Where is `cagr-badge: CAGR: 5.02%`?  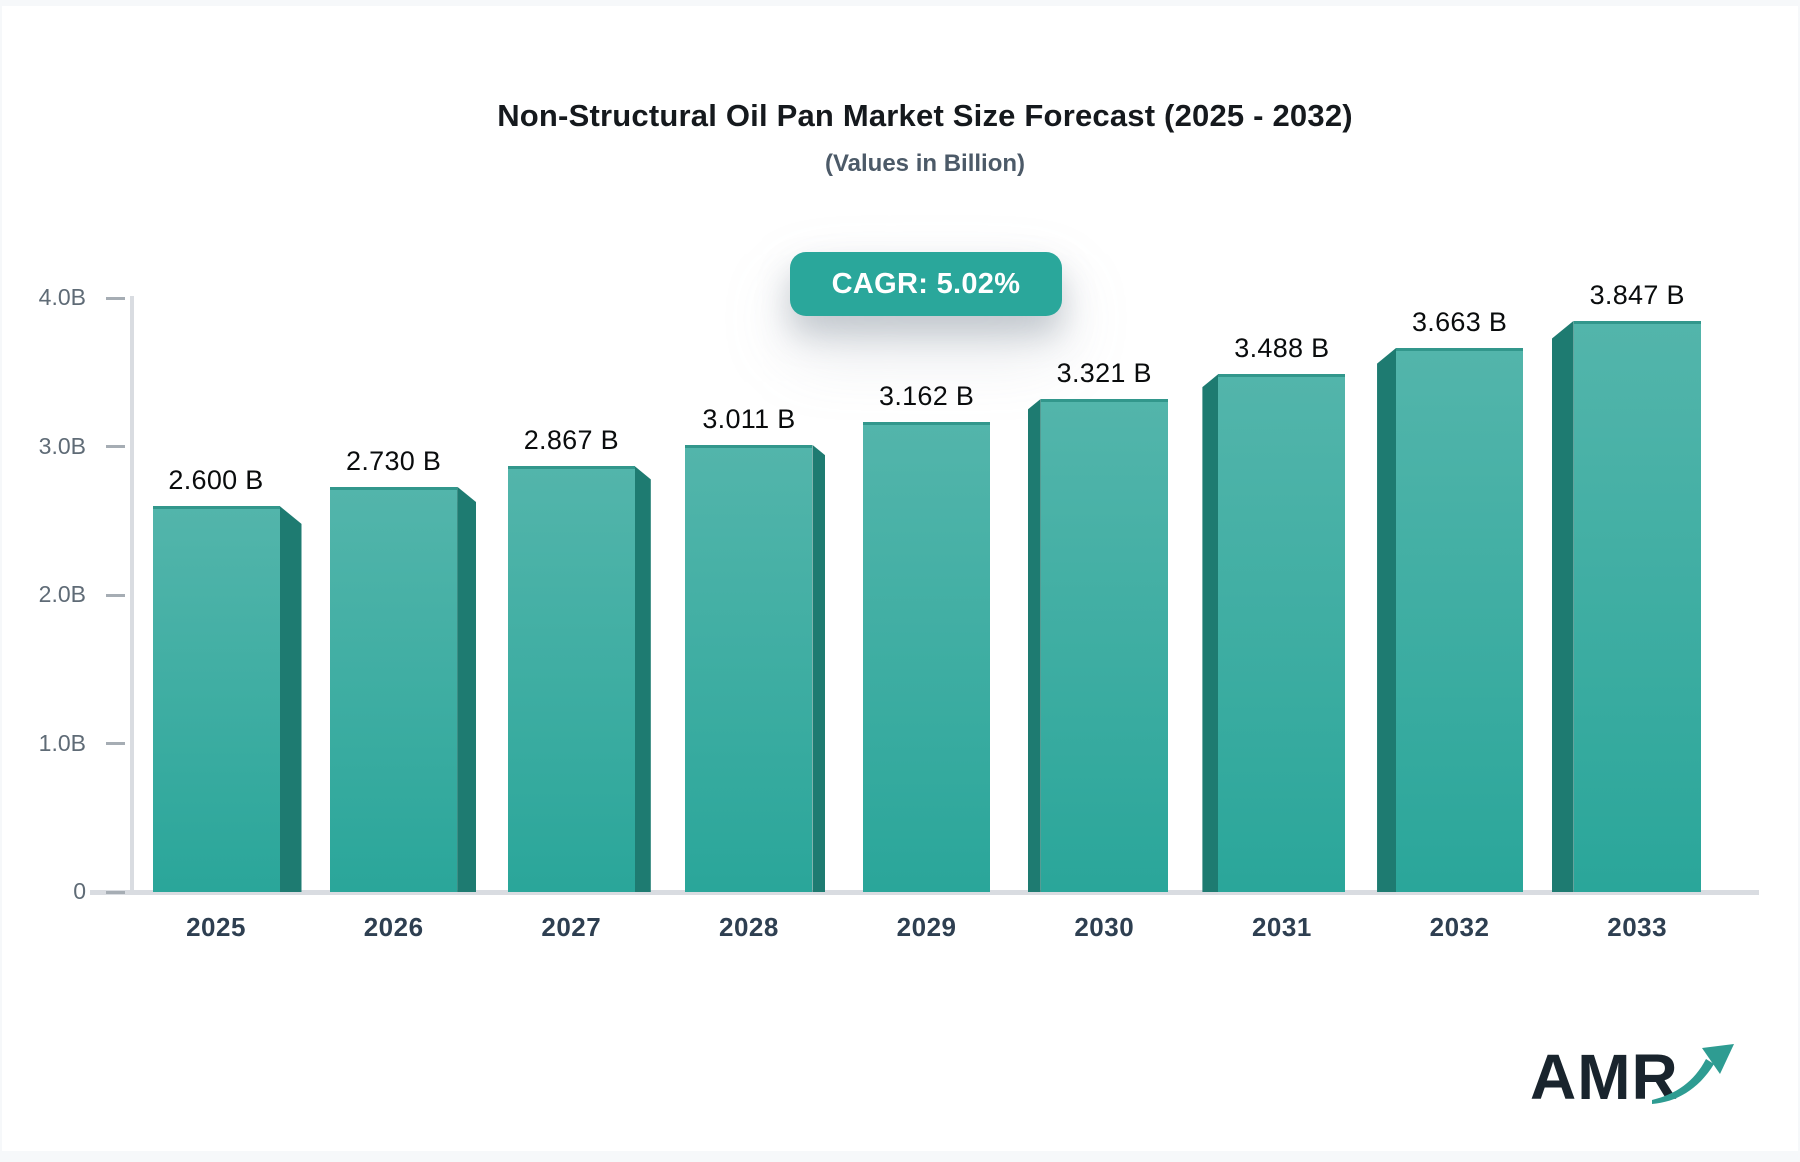 cagr-badge: CAGR: 5.02% is located at coordinates (926, 284).